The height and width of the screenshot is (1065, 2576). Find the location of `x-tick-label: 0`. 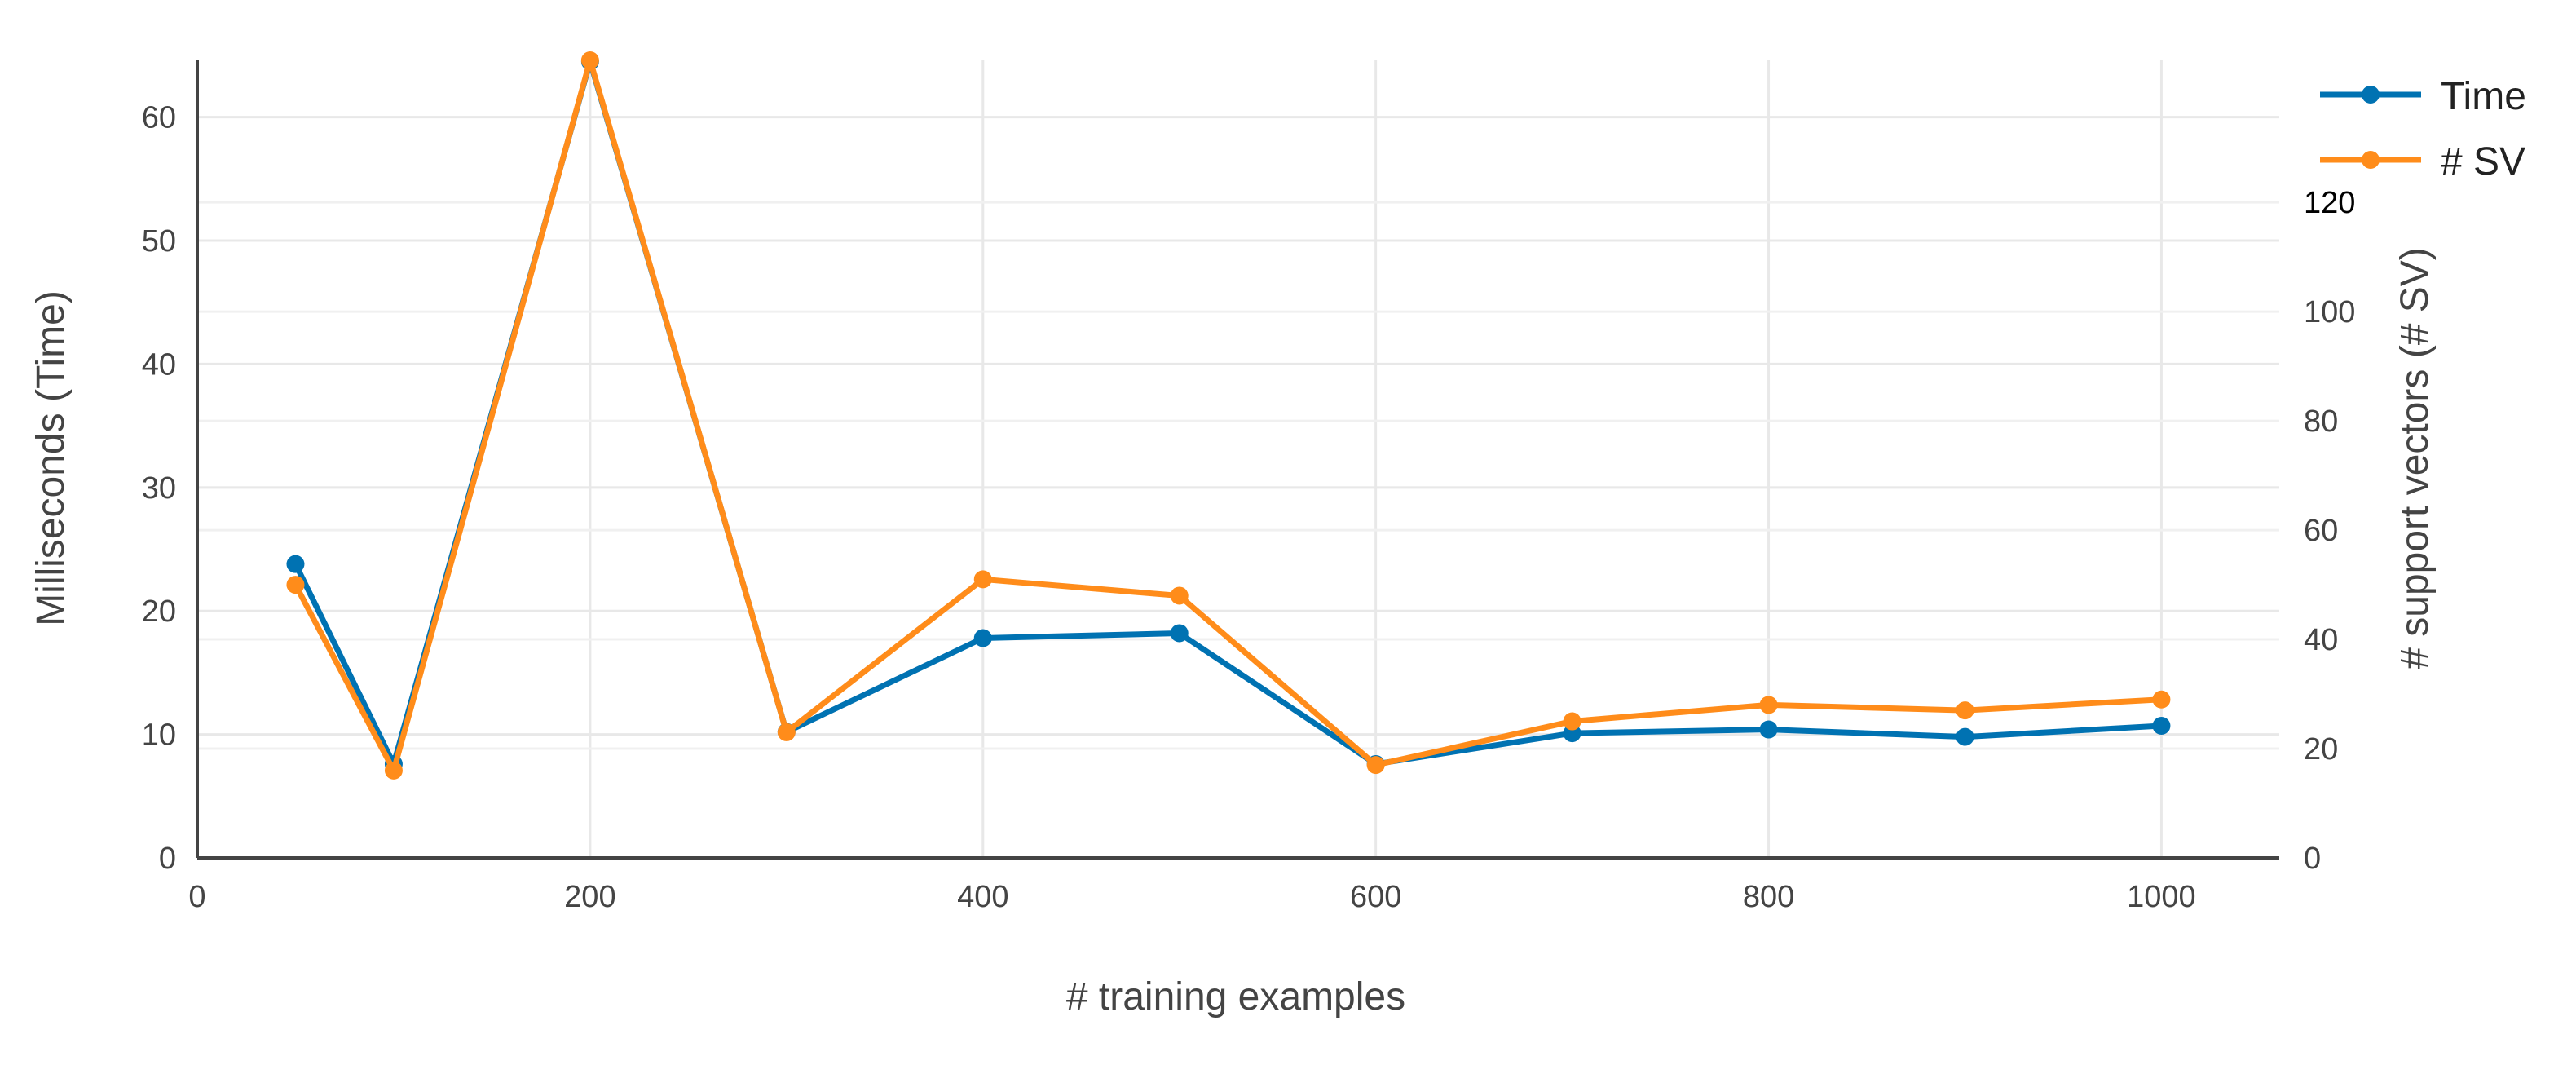

x-tick-label: 0 is located at coordinates (196, 897).